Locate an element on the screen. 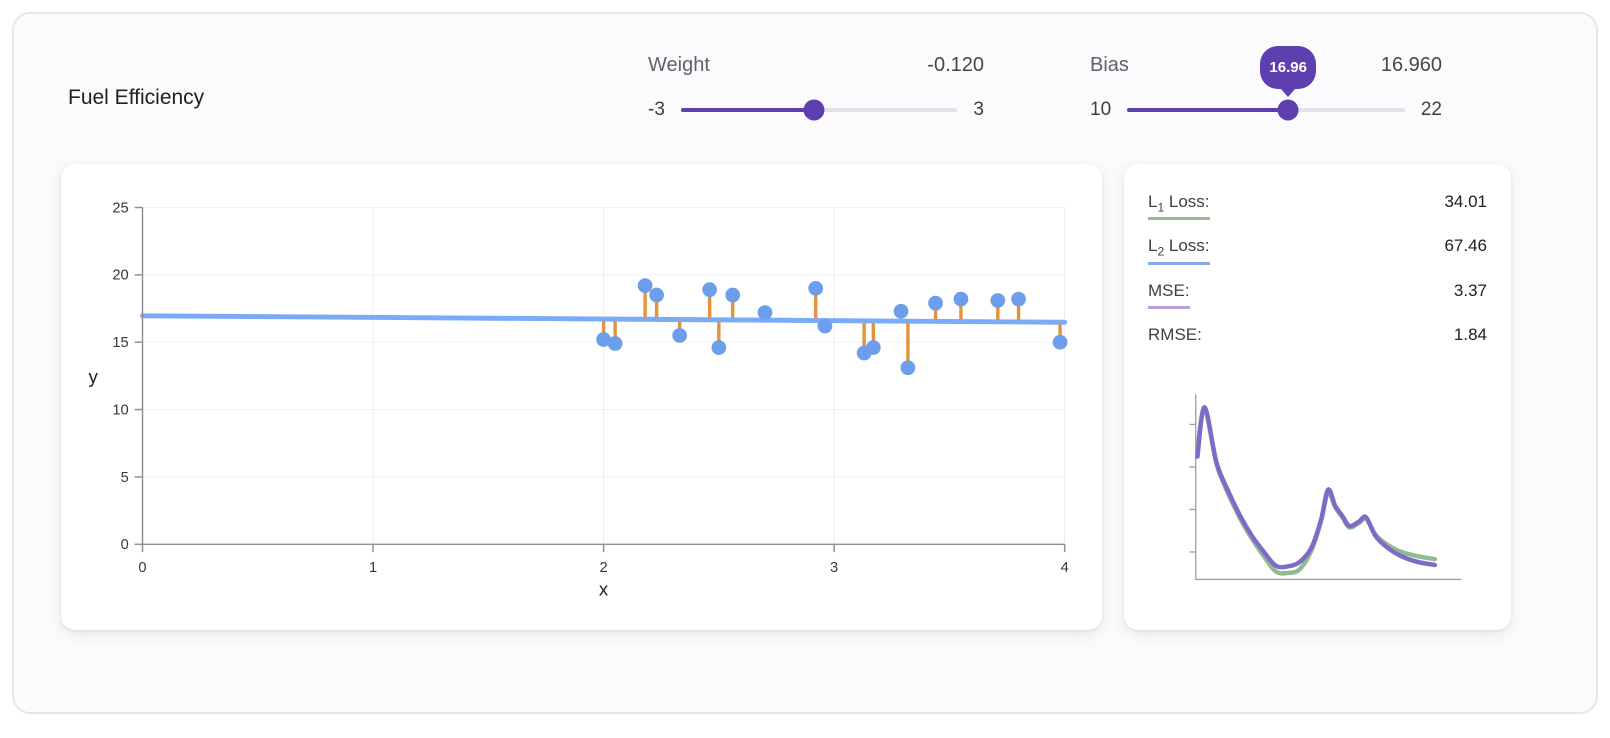 The image size is (1610, 738). l2-loss-rest: Loss: is located at coordinates (1187, 246).